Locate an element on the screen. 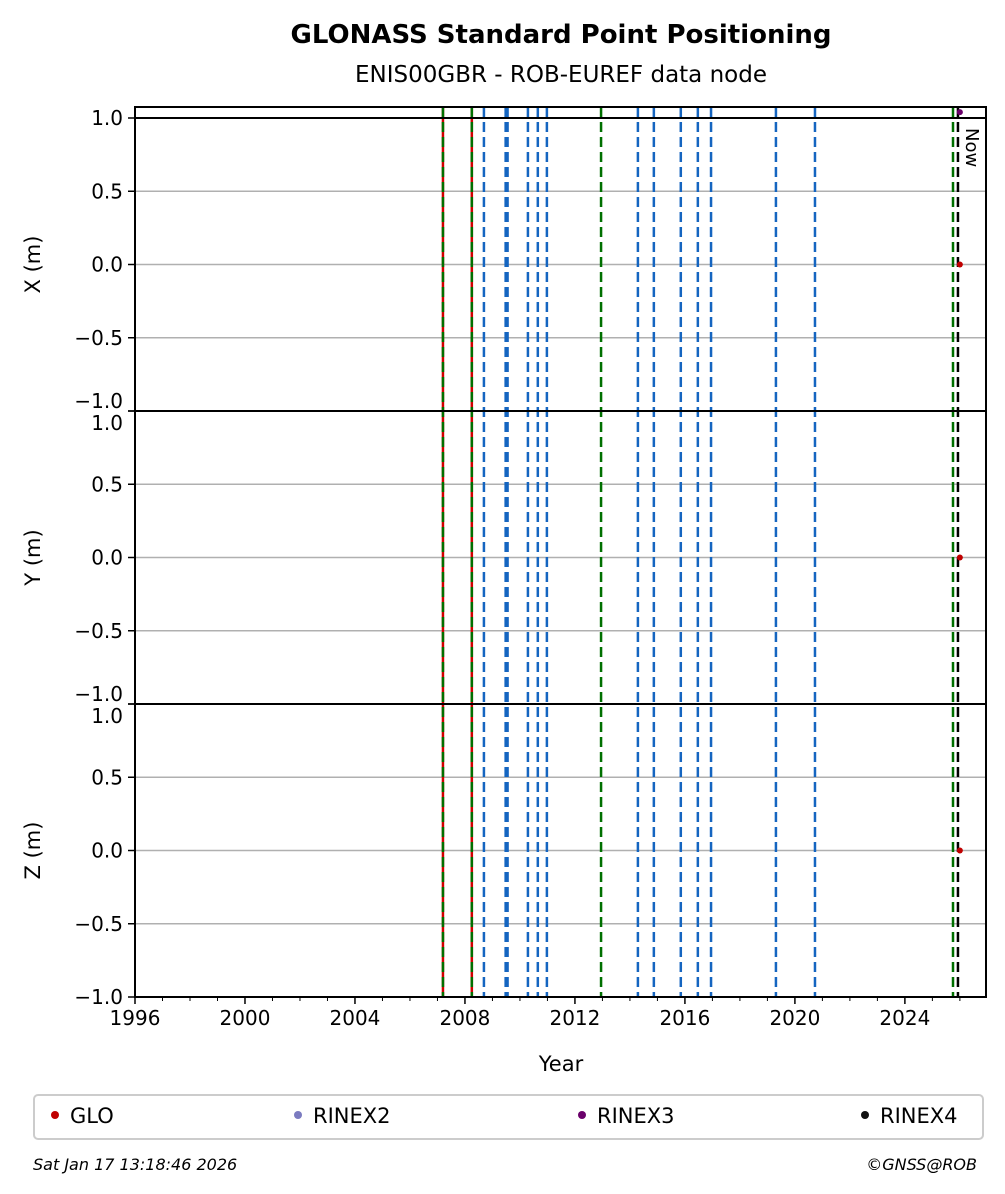 The height and width of the screenshot is (1194, 1005). legend-label: RINEX3 is located at coordinates (636, 1116).